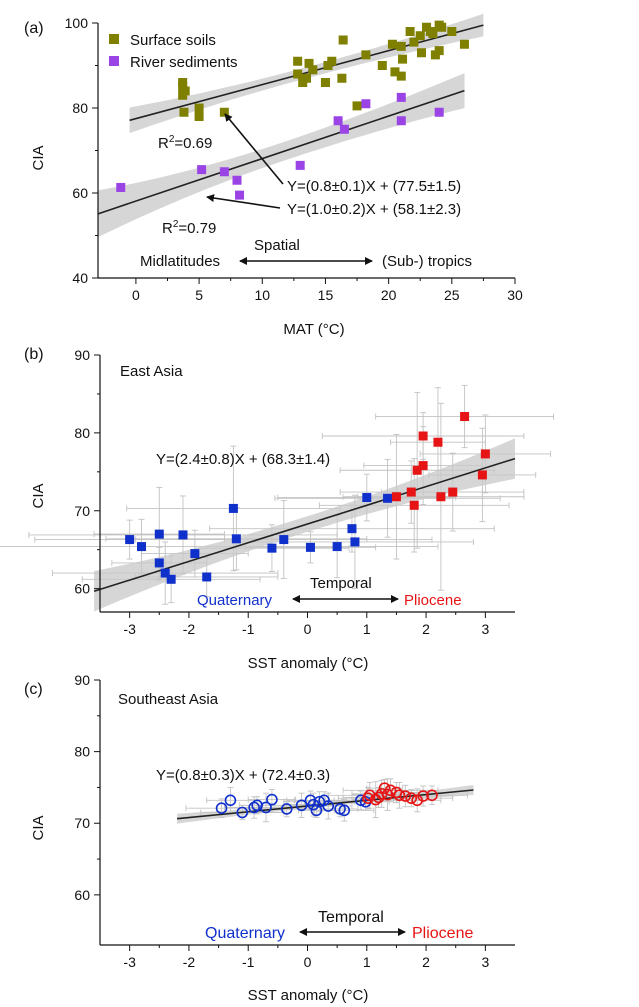 This screenshot has height=1007, width=639. I want to click on panel-c-x-tick-label: 1, so click(367, 962).